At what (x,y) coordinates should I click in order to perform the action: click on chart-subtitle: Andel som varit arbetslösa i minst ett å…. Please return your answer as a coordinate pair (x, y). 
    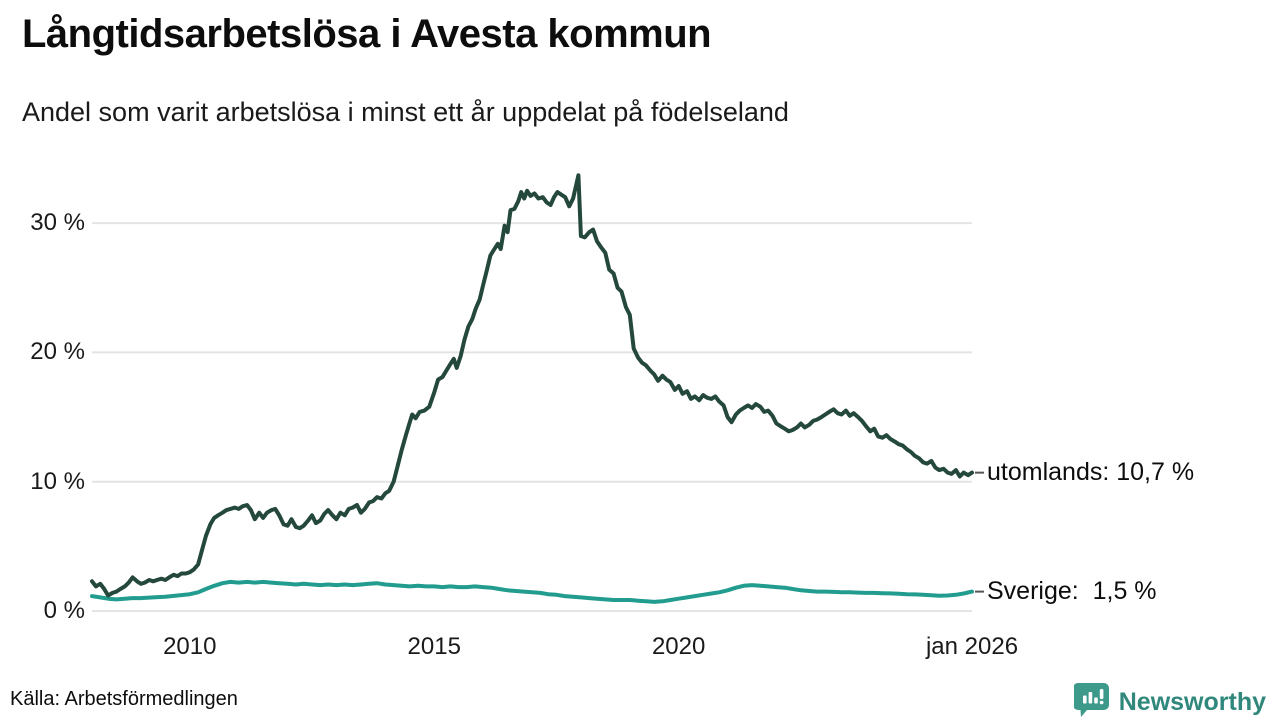
    Looking at the image, I should click on (405, 112).